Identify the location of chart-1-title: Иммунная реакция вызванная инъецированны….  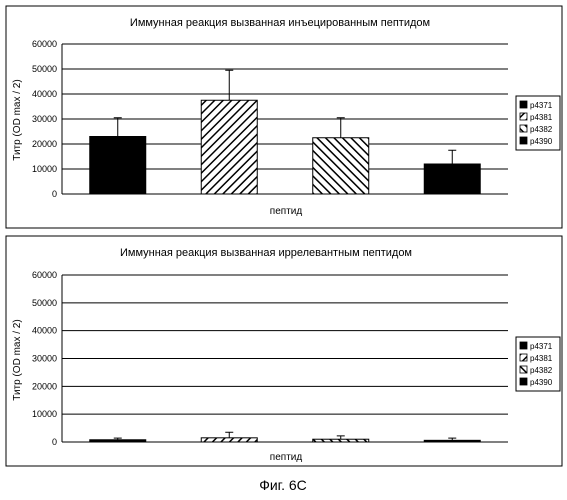
(280, 23).